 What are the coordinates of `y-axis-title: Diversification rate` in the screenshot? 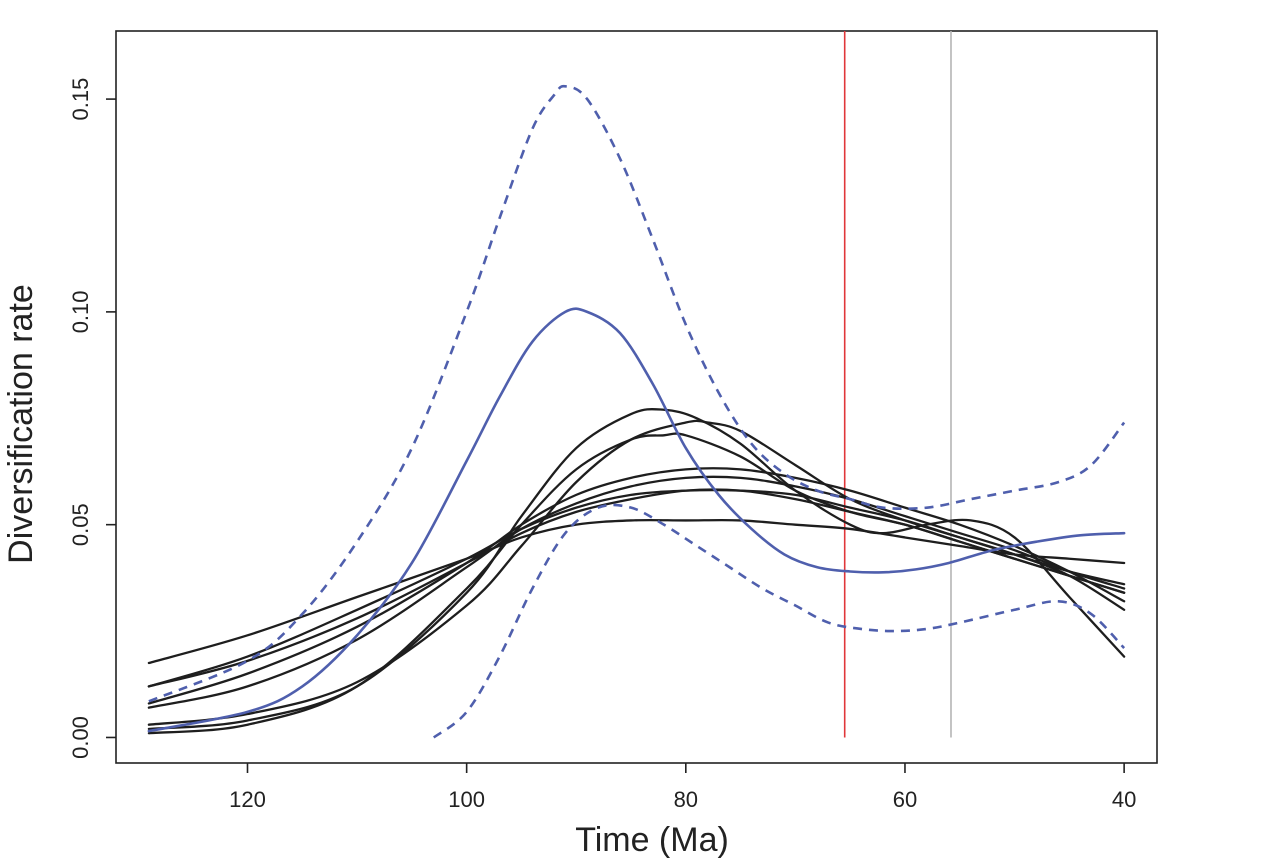 It's located at (21, 424).